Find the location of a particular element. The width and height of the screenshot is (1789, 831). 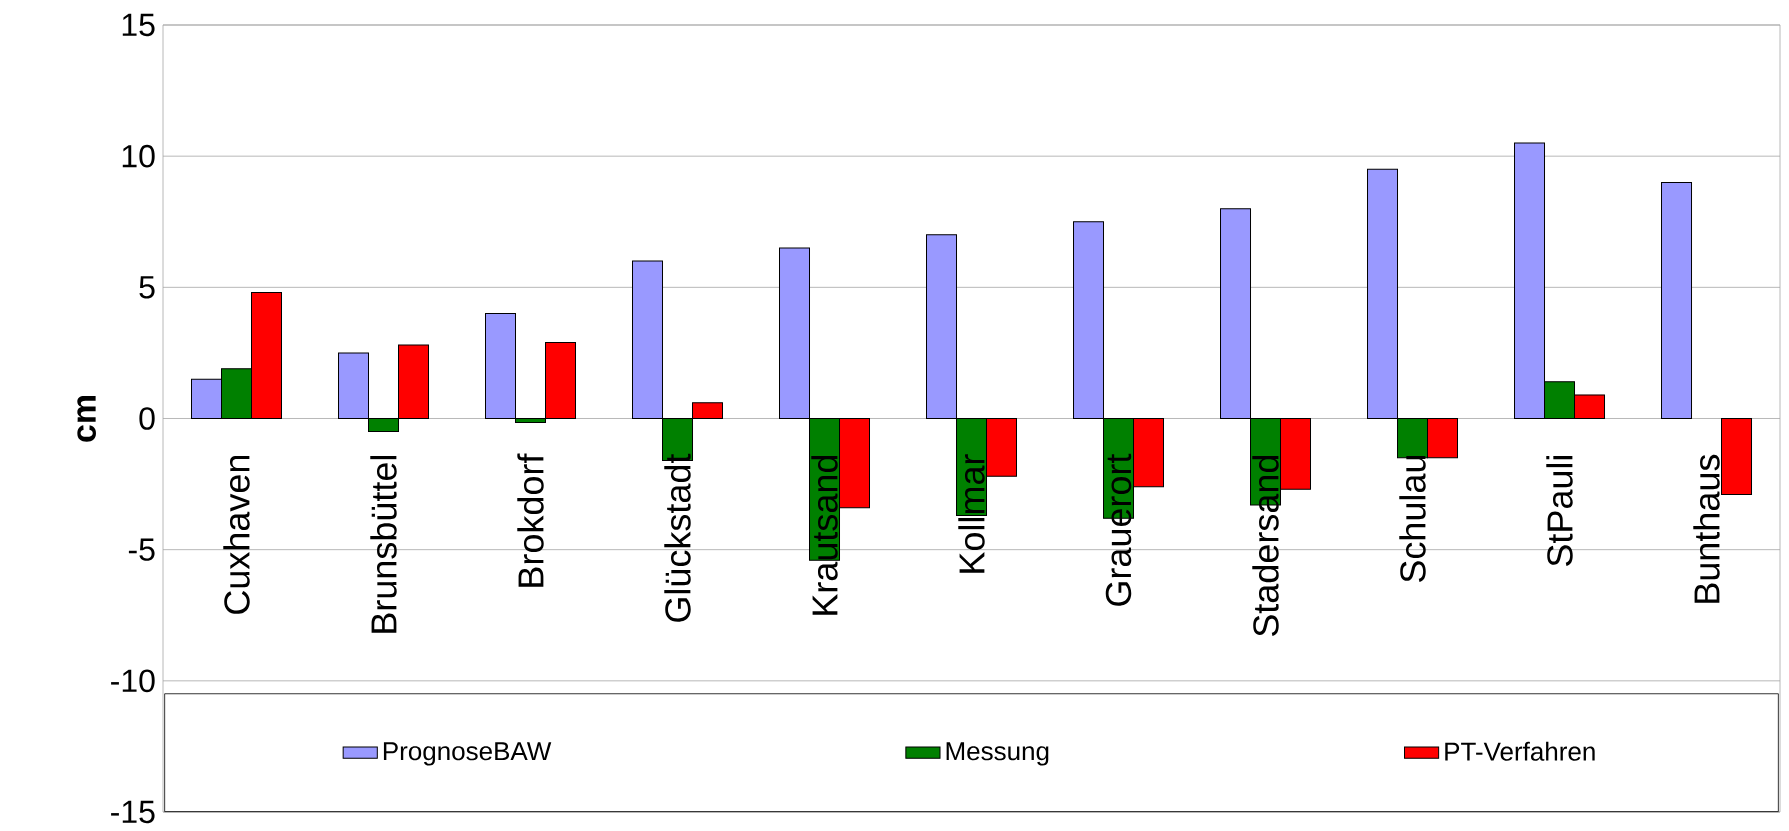

legend-label: PrognoseBAW is located at coordinates (467, 754).